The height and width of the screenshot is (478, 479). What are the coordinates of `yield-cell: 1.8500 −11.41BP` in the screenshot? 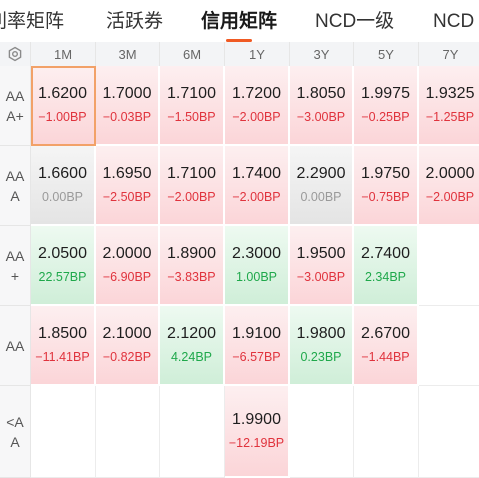 It's located at (63, 346).